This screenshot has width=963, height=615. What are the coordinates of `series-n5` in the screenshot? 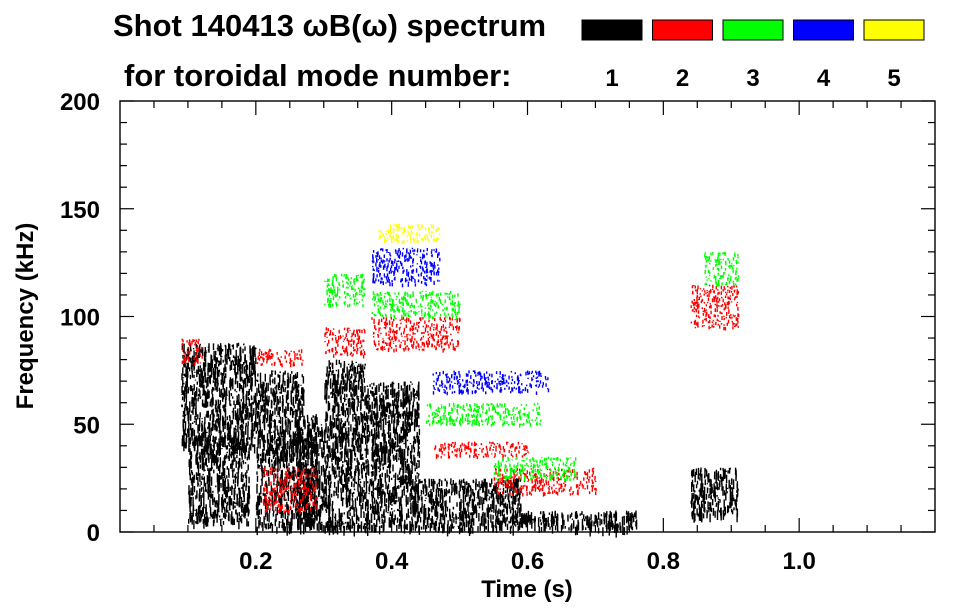 It's located at (409, 234).